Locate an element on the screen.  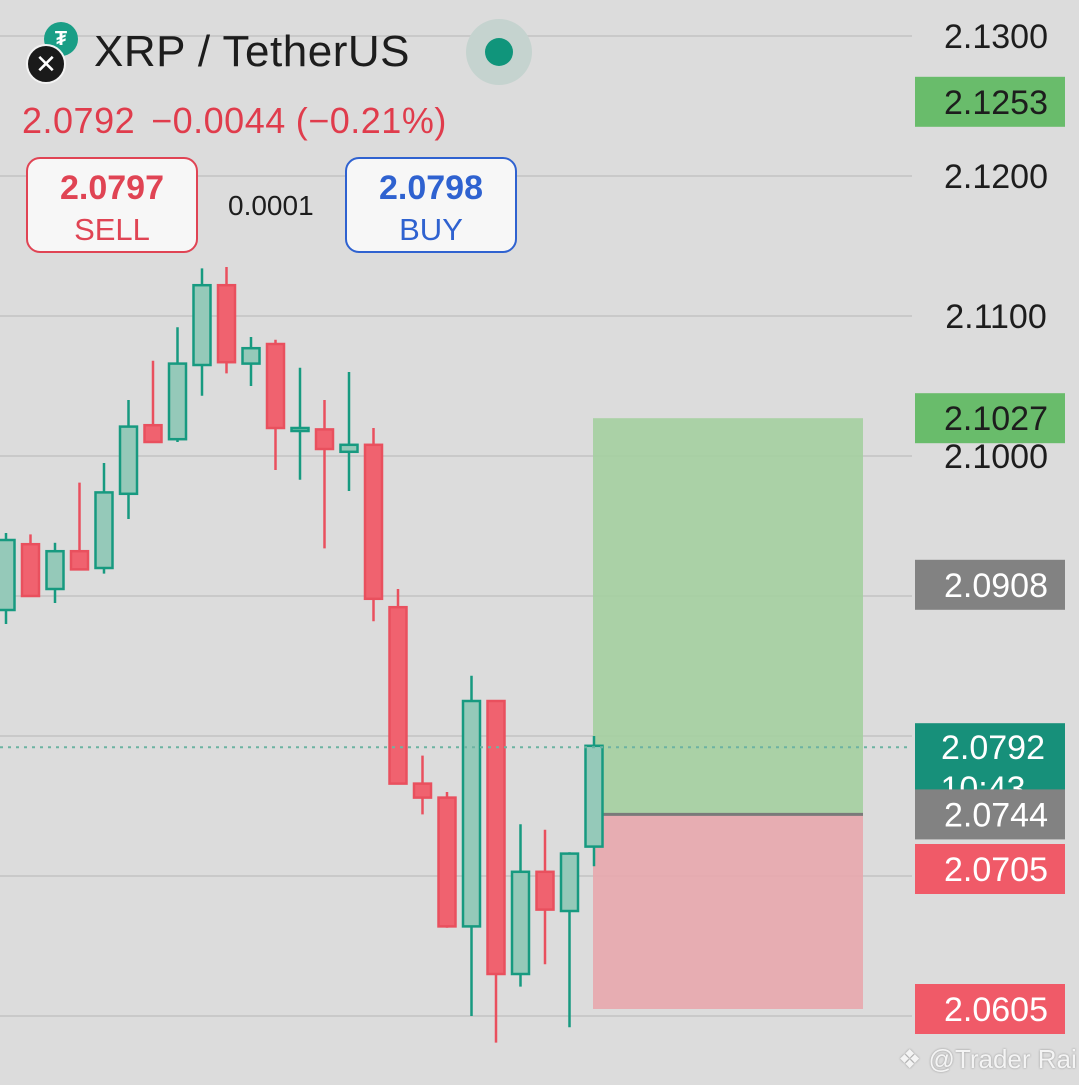
pair-title: XRP / TetherUS is located at coordinates (252, 51).